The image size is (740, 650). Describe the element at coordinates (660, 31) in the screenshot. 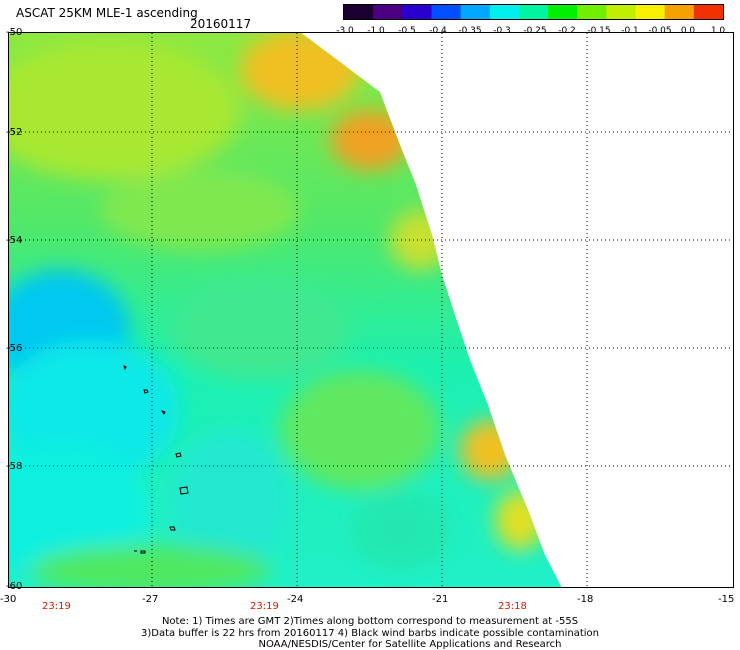

I see `colorbar-label: -0.05` at that location.